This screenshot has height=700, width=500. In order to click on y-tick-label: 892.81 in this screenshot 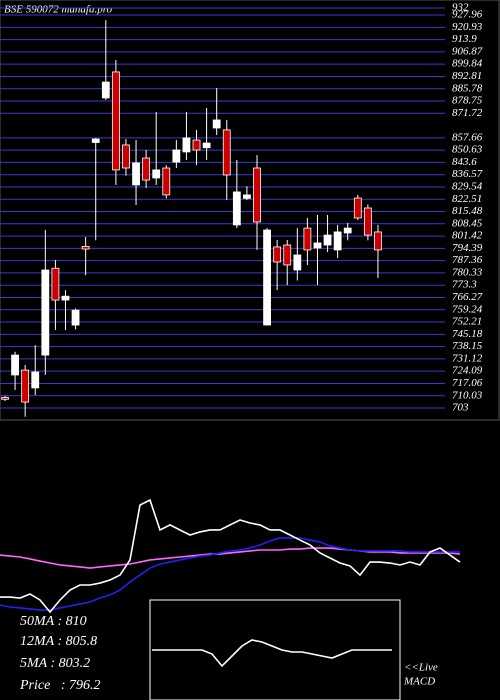, I will do `click(467, 76)`.